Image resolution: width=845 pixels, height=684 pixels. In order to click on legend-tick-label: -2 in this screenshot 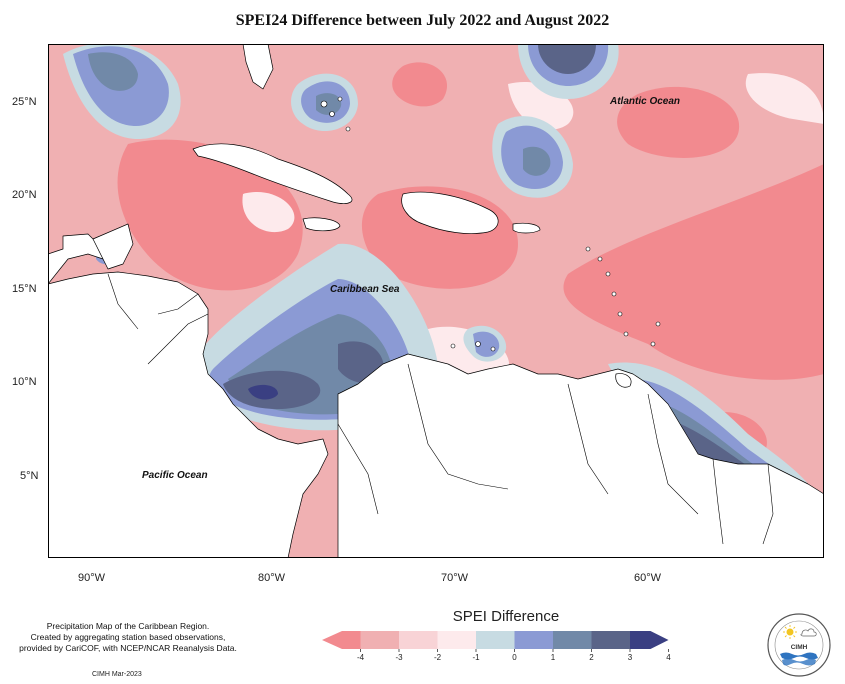, I will do `click(438, 657)`.